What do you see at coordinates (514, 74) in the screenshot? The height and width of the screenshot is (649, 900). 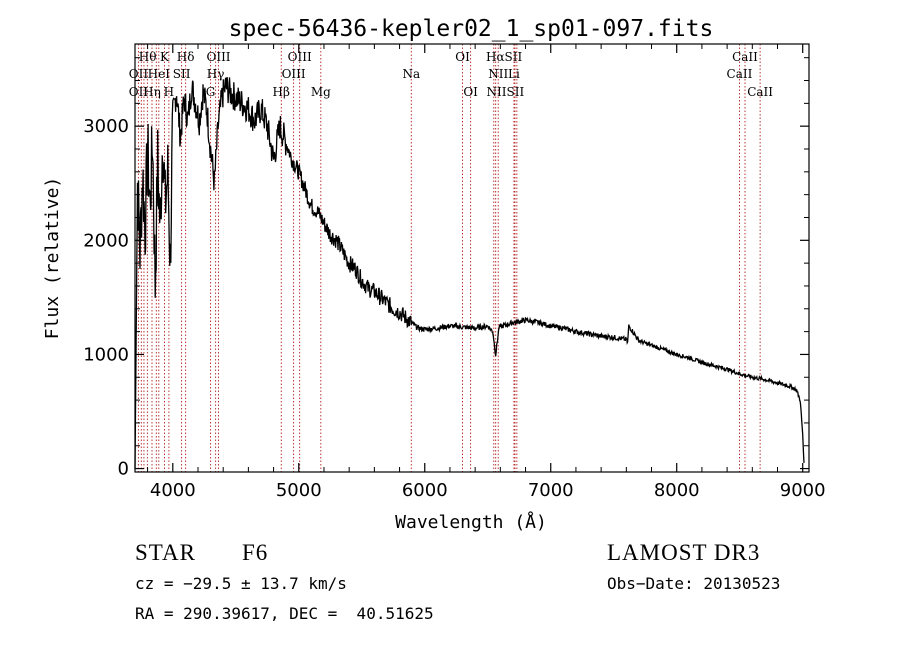 I see `line-id-label: Li` at bounding box center [514, 74].